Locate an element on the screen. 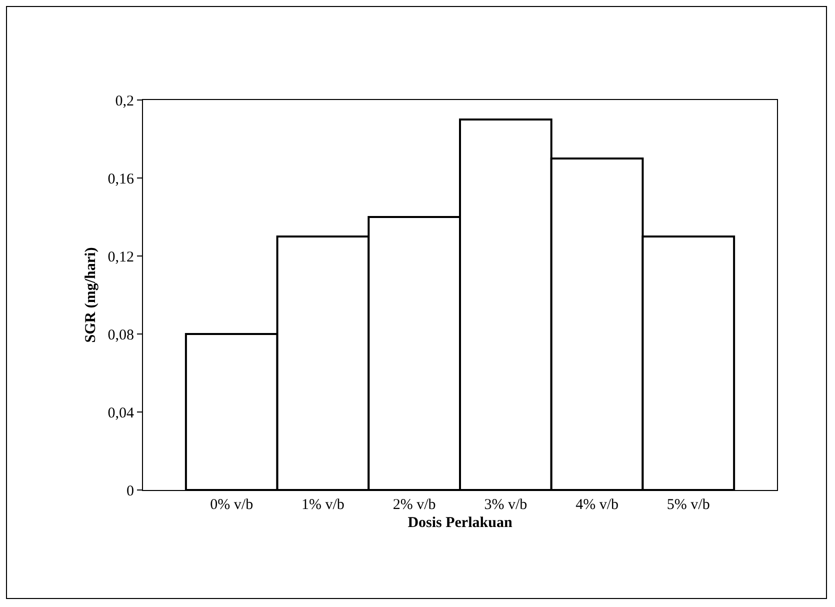 This screenshot has height=607, width=835. x-tick-label: 4% v/b is located at coordinates (597, 505).